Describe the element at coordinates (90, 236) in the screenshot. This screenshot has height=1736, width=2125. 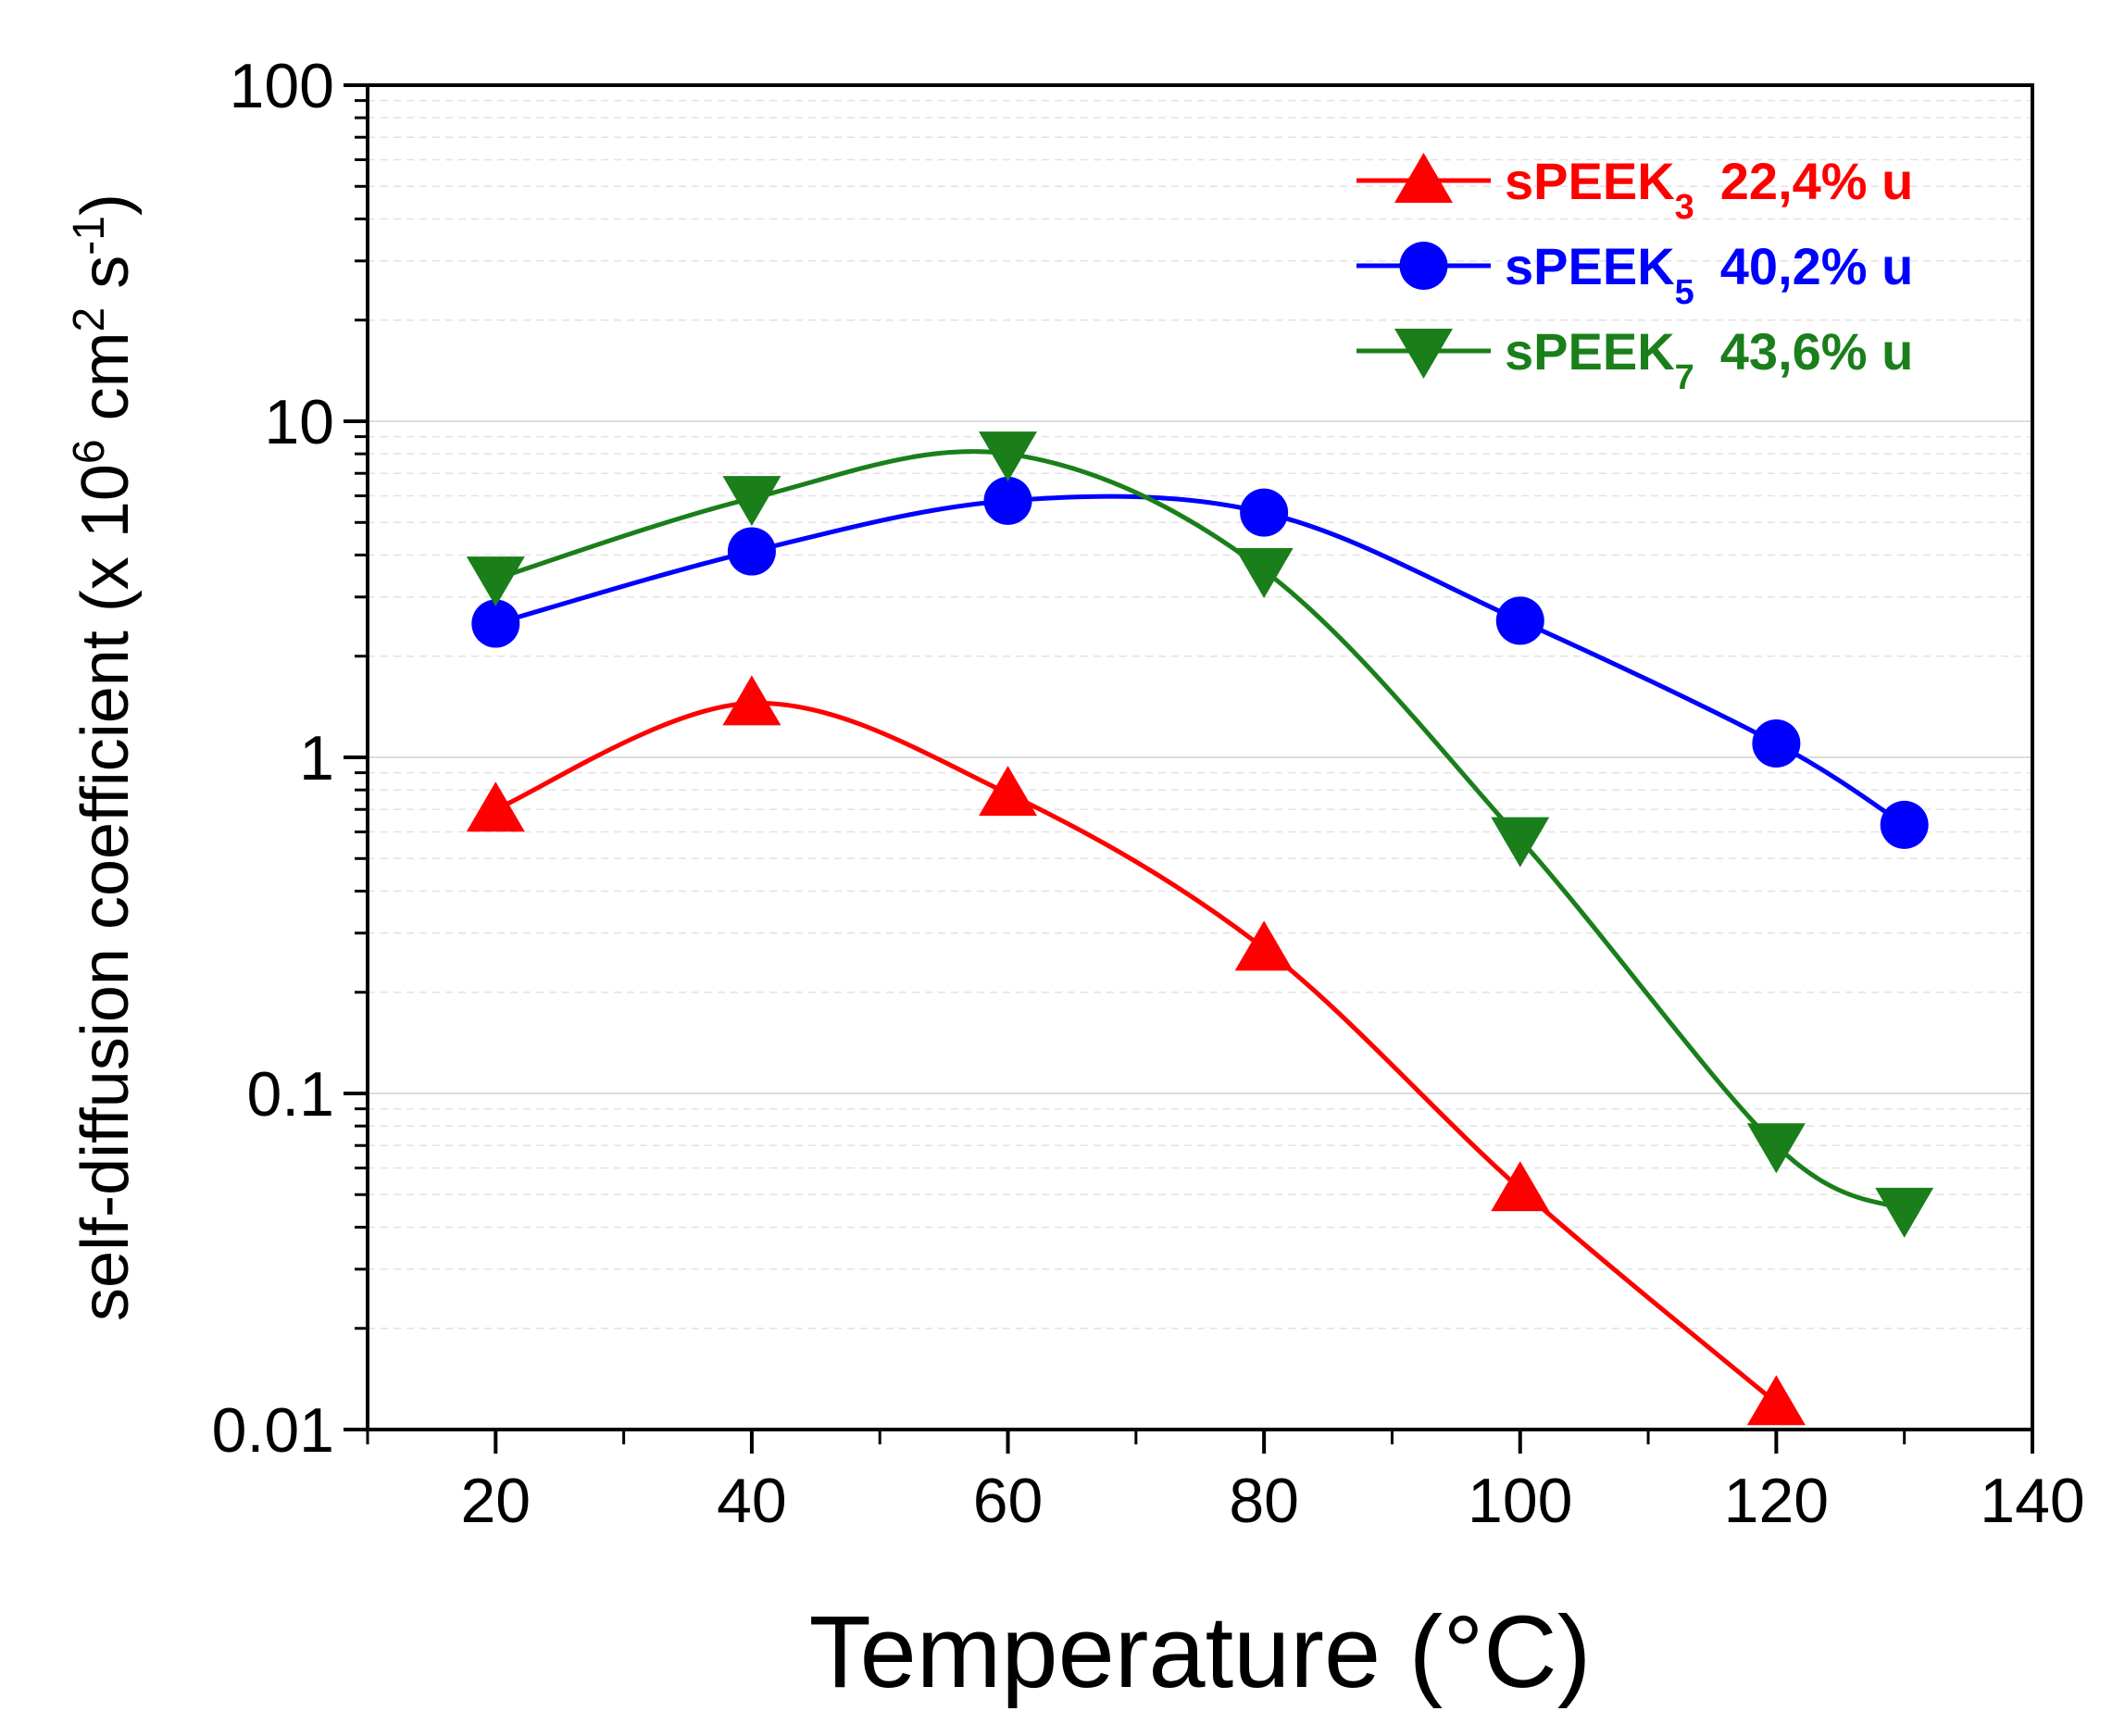
I see `y-axis-title-exp3: -1` at that location.